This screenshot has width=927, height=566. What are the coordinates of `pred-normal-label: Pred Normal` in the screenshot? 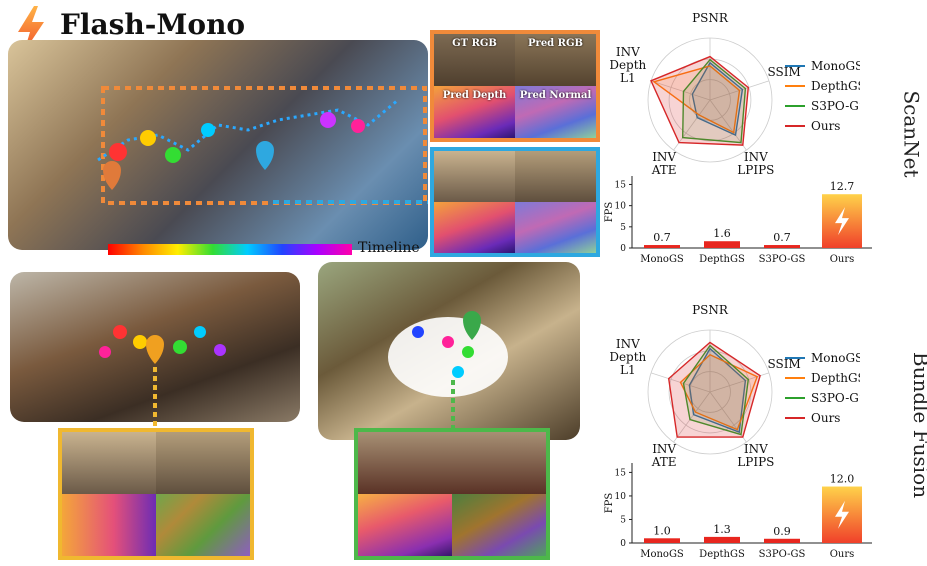 It's located at (555, 95).